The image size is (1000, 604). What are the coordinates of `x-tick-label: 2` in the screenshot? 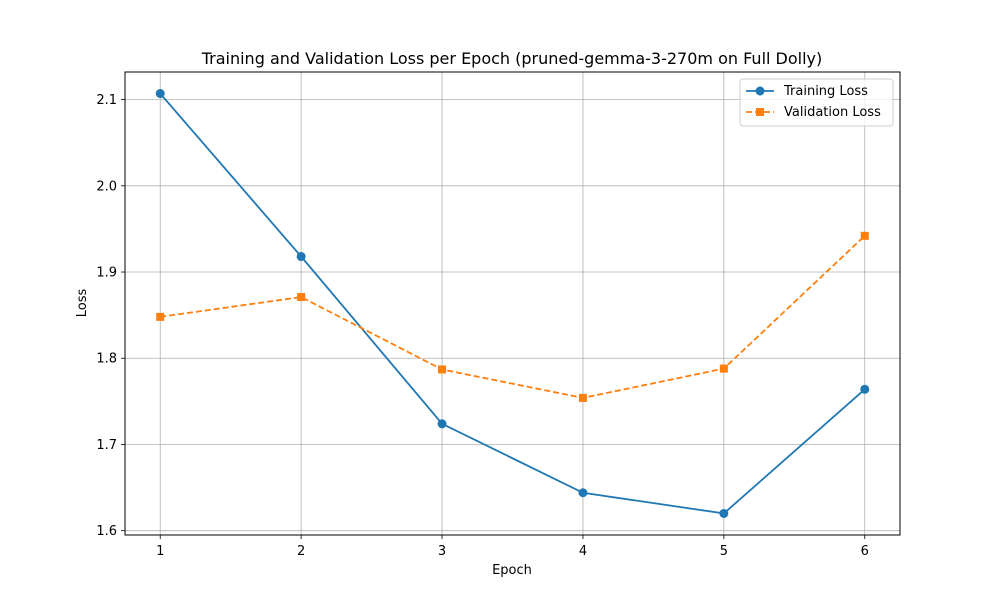 It's located at (301, 551).